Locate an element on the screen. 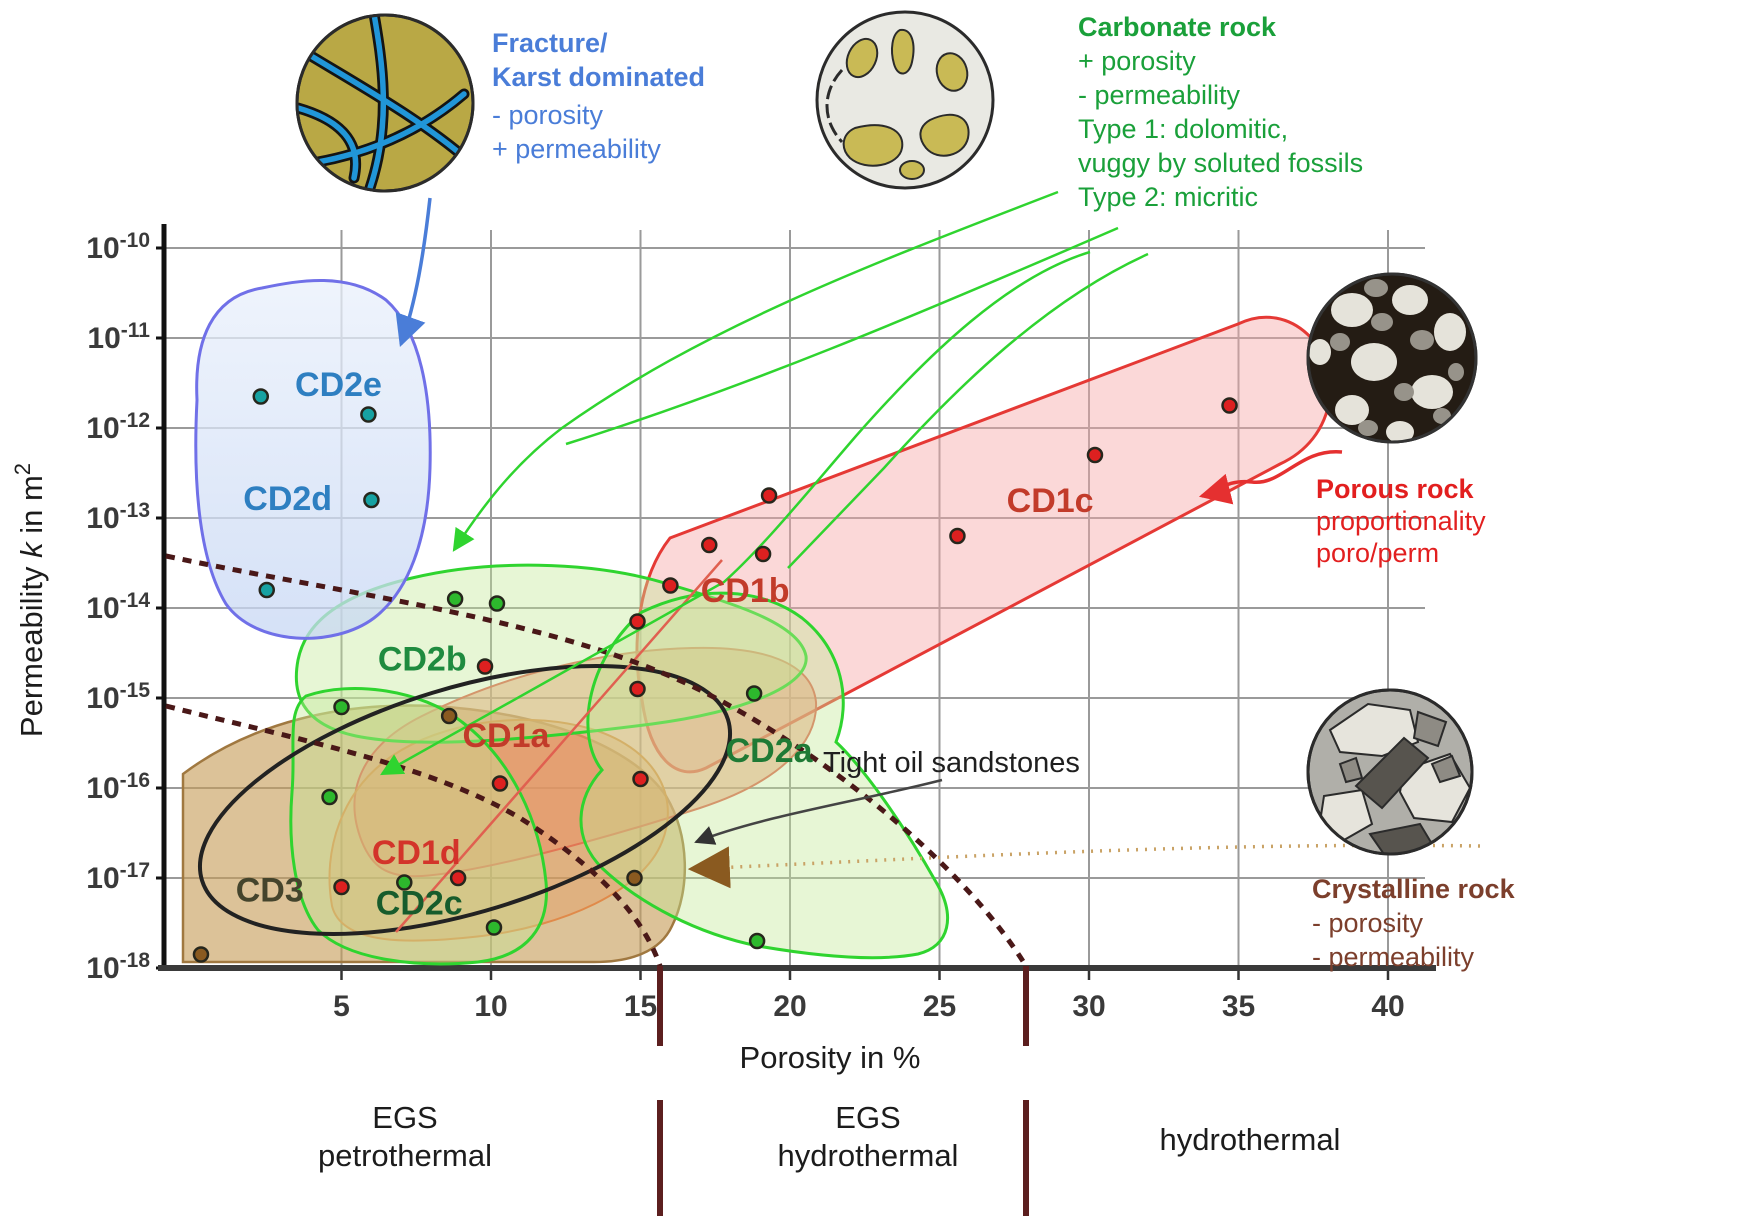  region-cd2a-carbonate is located at coordinates (764, 775).